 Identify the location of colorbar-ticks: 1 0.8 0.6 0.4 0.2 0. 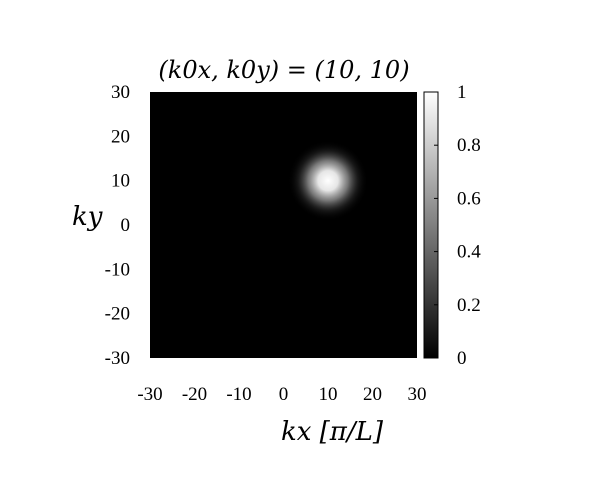
(457, 225).